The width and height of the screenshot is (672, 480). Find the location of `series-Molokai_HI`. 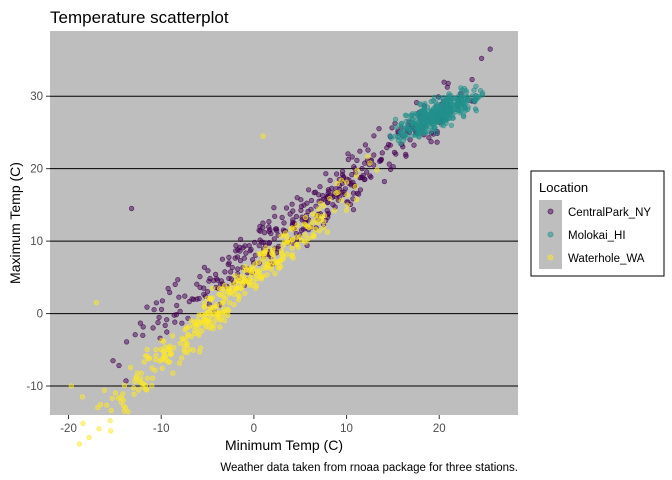

series-Molokai_HI is located at coordinates (436, 115).